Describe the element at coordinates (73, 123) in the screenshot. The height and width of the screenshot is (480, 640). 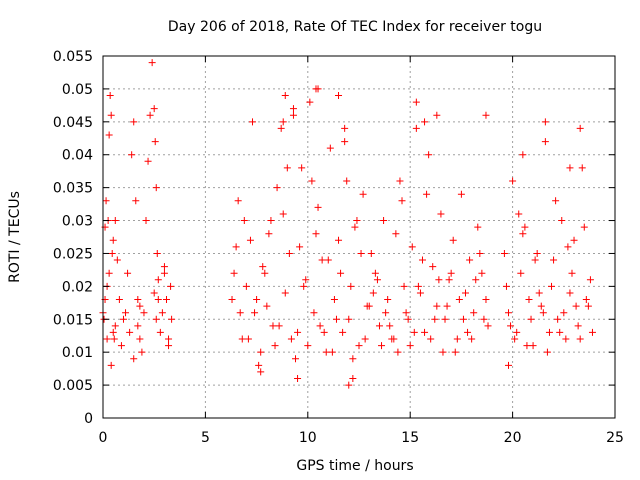
I see `y-tick-label: 0.045` at that location.